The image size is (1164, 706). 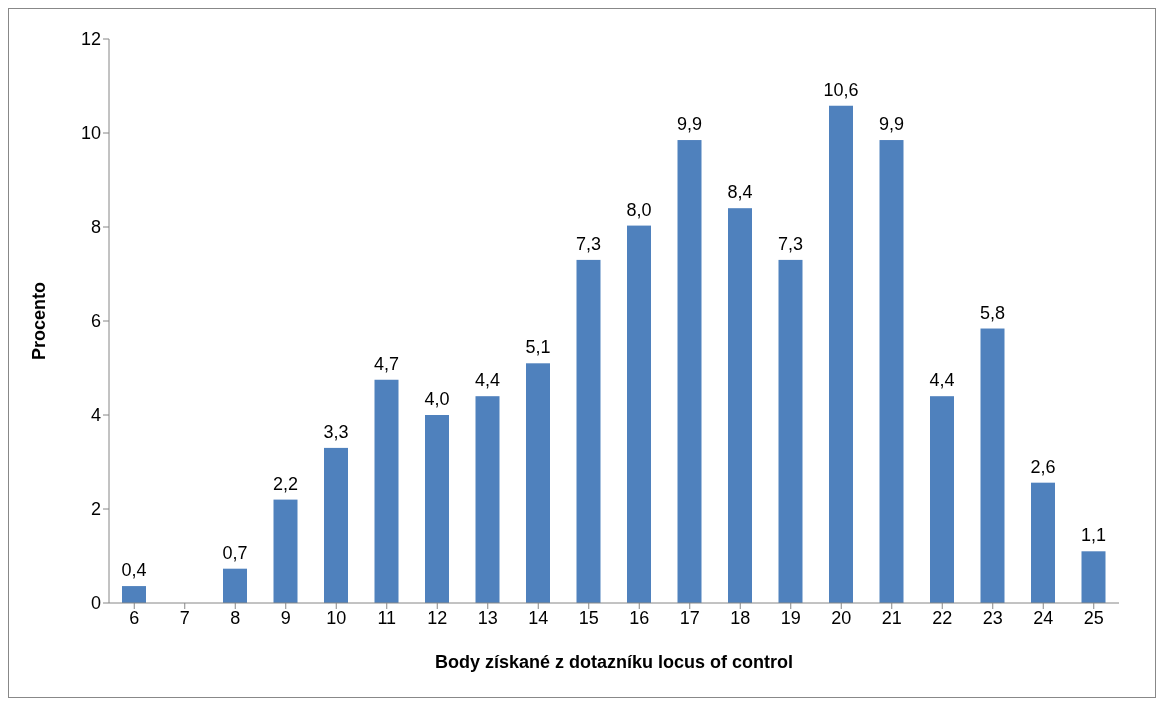 What do you see at coordinates (538, 347) in the screenshot?
I see `data-label: 5,1` at bounding box center [538, 347].